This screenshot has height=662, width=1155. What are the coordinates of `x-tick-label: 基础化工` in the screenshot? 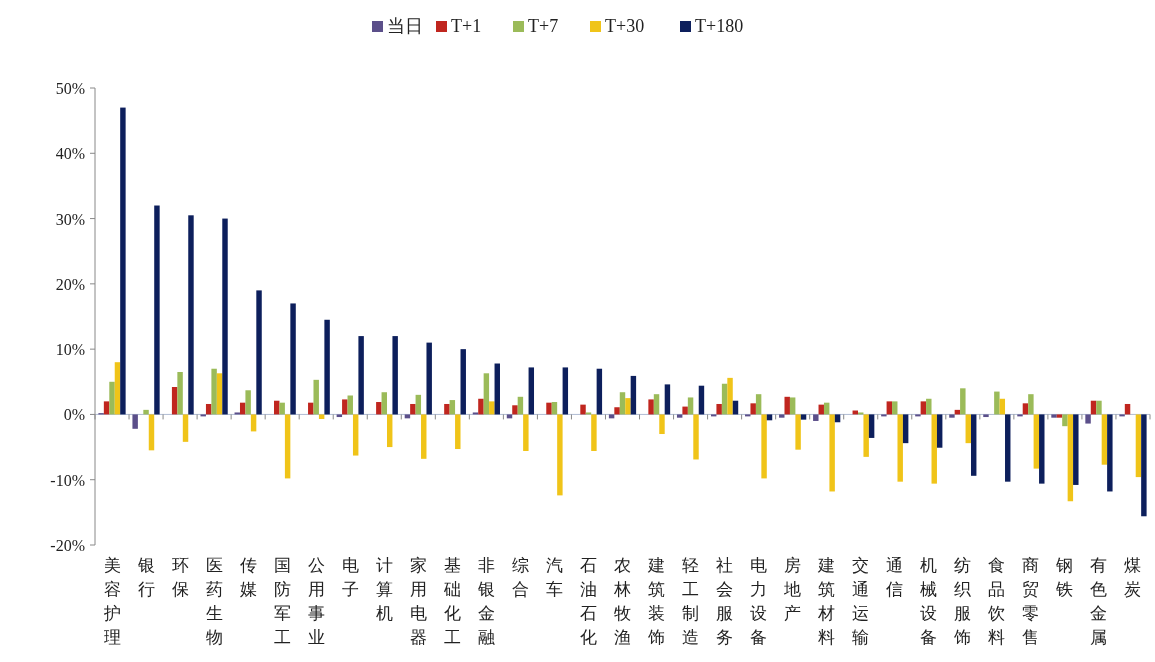 It's located at (451, 601).